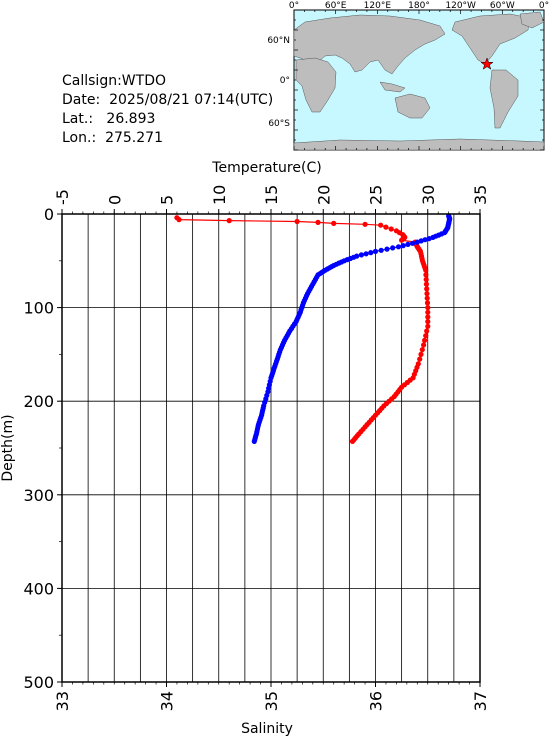  What do you see at coordinates (491, 39) in the screenshot?
I see `land-north-america` at bounding box center [491, 39].